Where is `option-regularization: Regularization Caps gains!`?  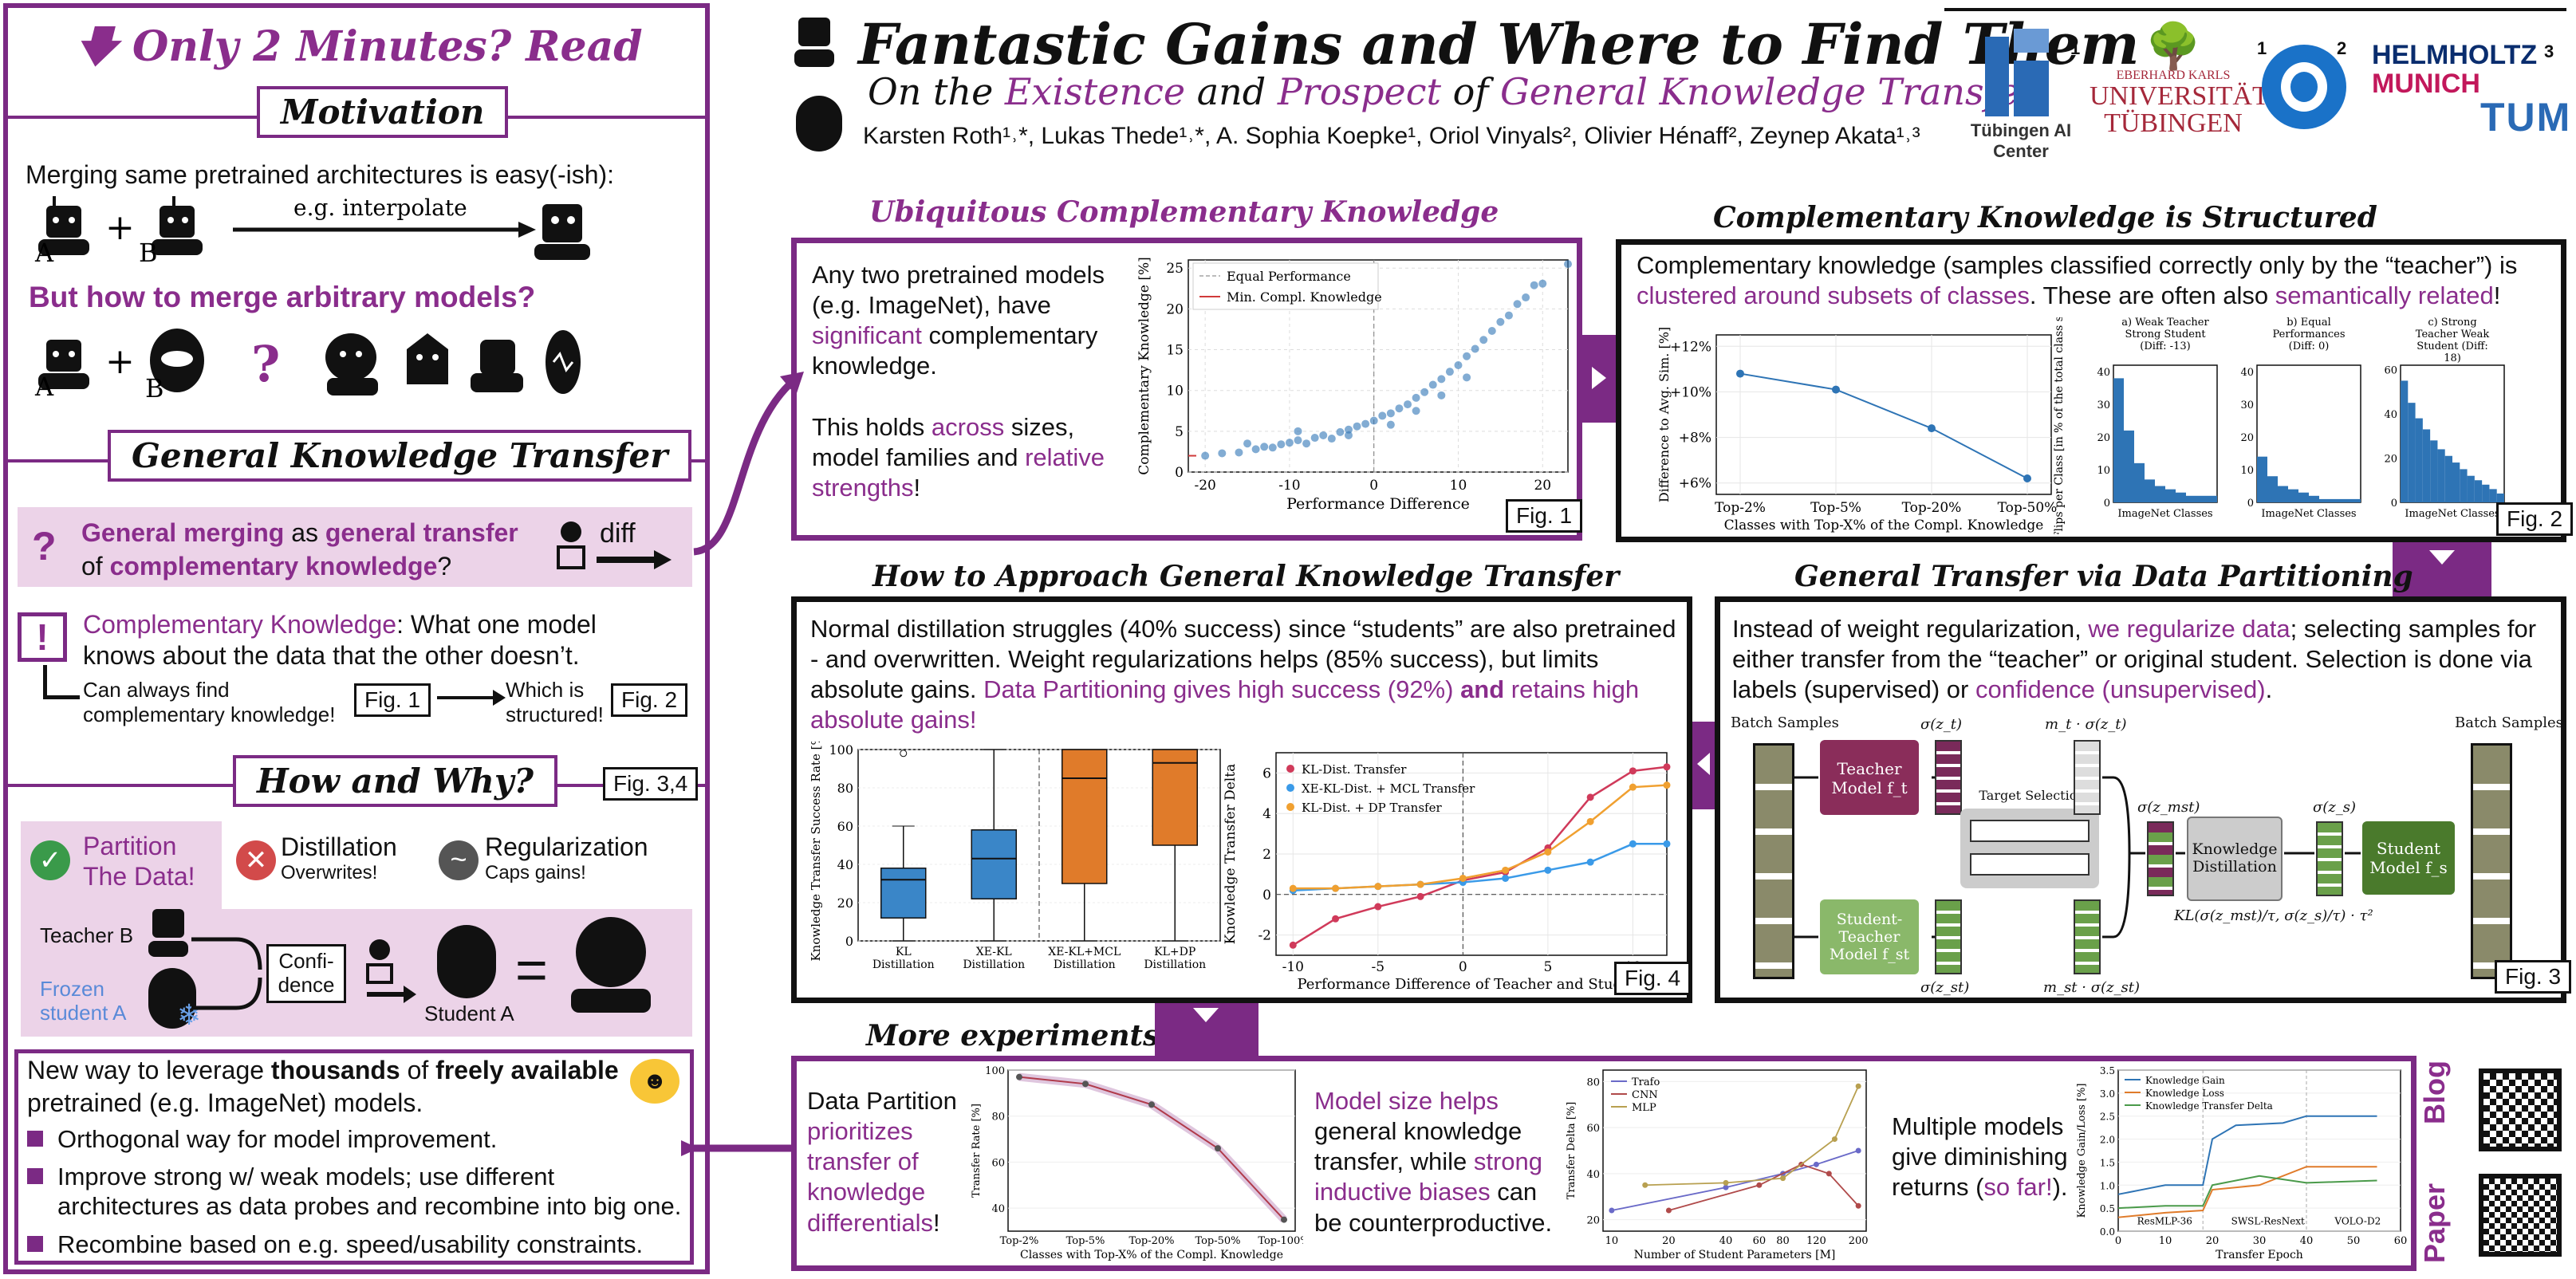 option-regularization: Regularization Caps gains! is located at coordinates (566, 857).